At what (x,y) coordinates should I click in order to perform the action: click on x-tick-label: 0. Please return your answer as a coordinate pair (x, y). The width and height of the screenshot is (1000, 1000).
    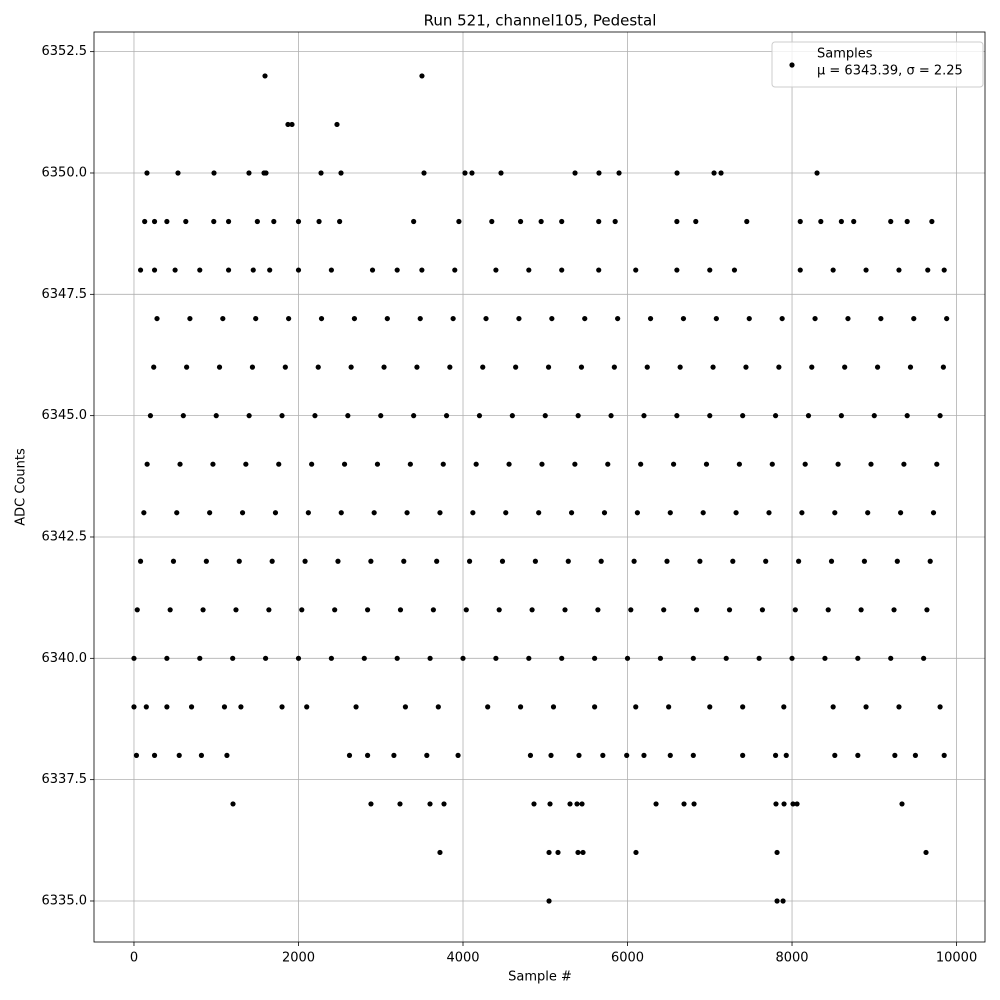
    Looking at the image, I should click on (134, 958).